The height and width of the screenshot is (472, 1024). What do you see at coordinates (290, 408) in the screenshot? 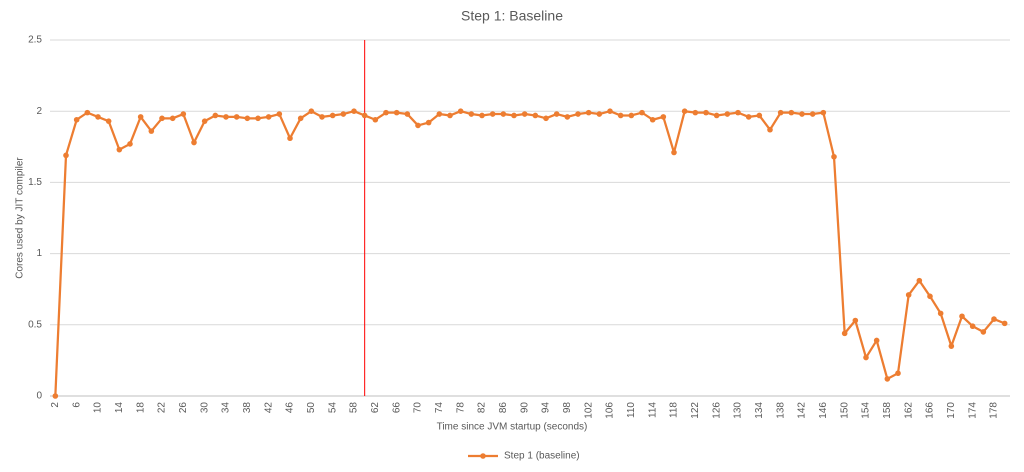
I see `x-tick-label: 46` at bounding box center [290, 408].